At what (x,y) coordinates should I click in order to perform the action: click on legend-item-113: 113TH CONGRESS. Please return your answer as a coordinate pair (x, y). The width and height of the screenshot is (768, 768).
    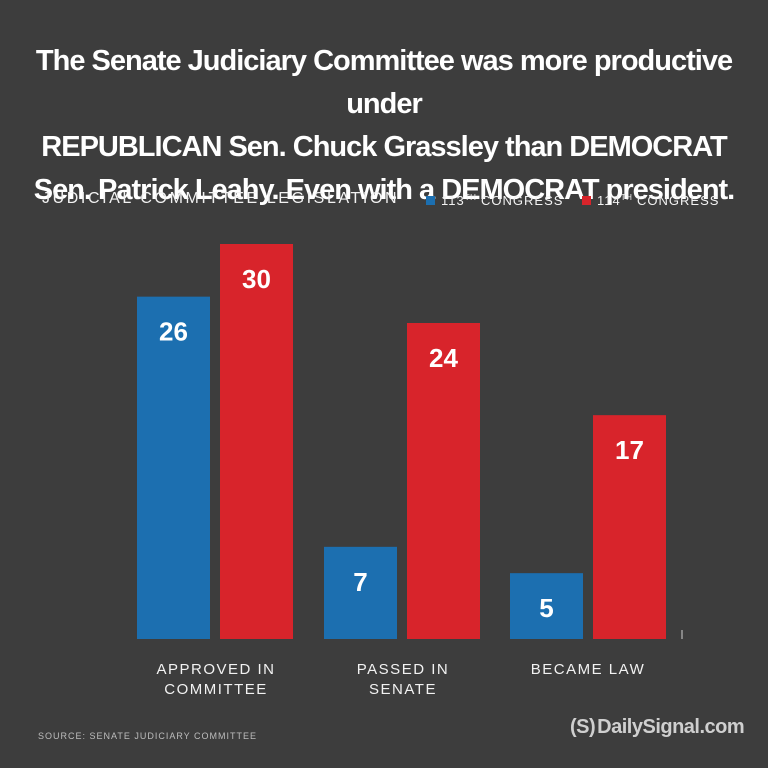
    Looking at the image, I should click on (494, 200).